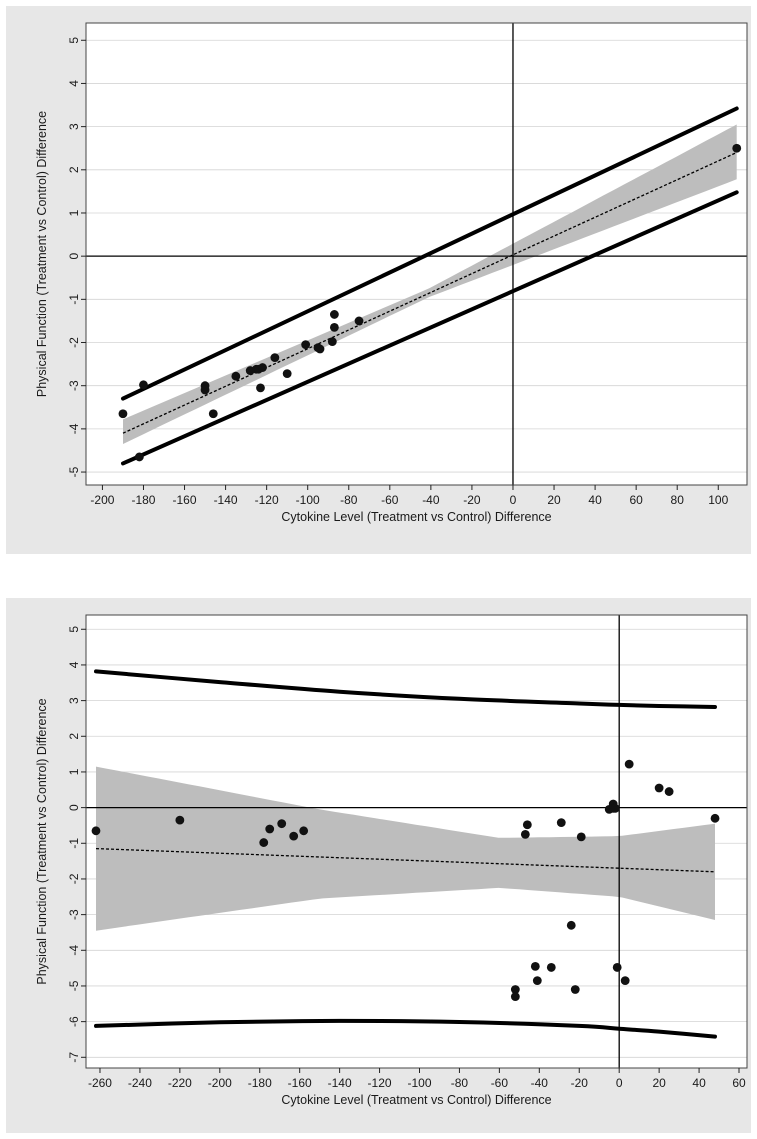 This screenshot has height=1139, width=757. Describe the element at coordinates (74, 212) in the screenshot. I see `y-tick-label: 1` at that location.